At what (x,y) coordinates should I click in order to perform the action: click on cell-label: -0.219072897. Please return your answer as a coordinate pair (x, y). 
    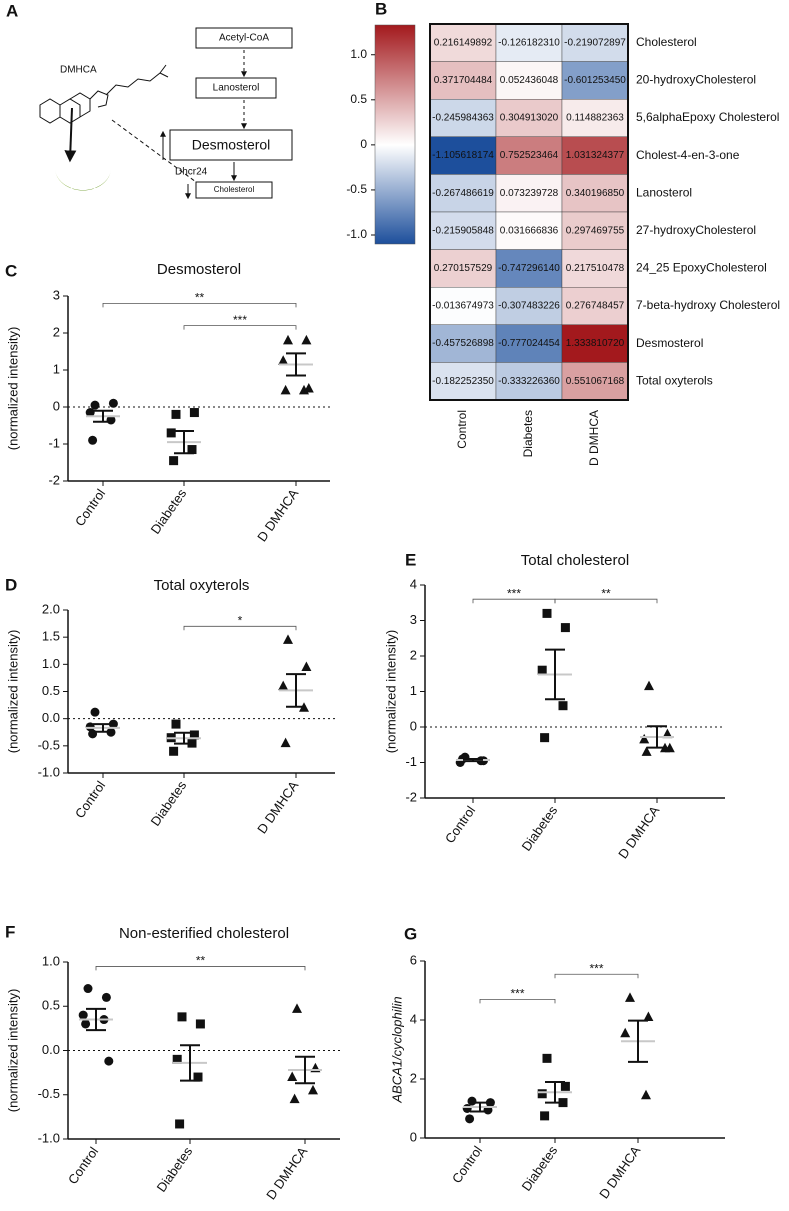
    Looking at the image, I should click on (595, 42).